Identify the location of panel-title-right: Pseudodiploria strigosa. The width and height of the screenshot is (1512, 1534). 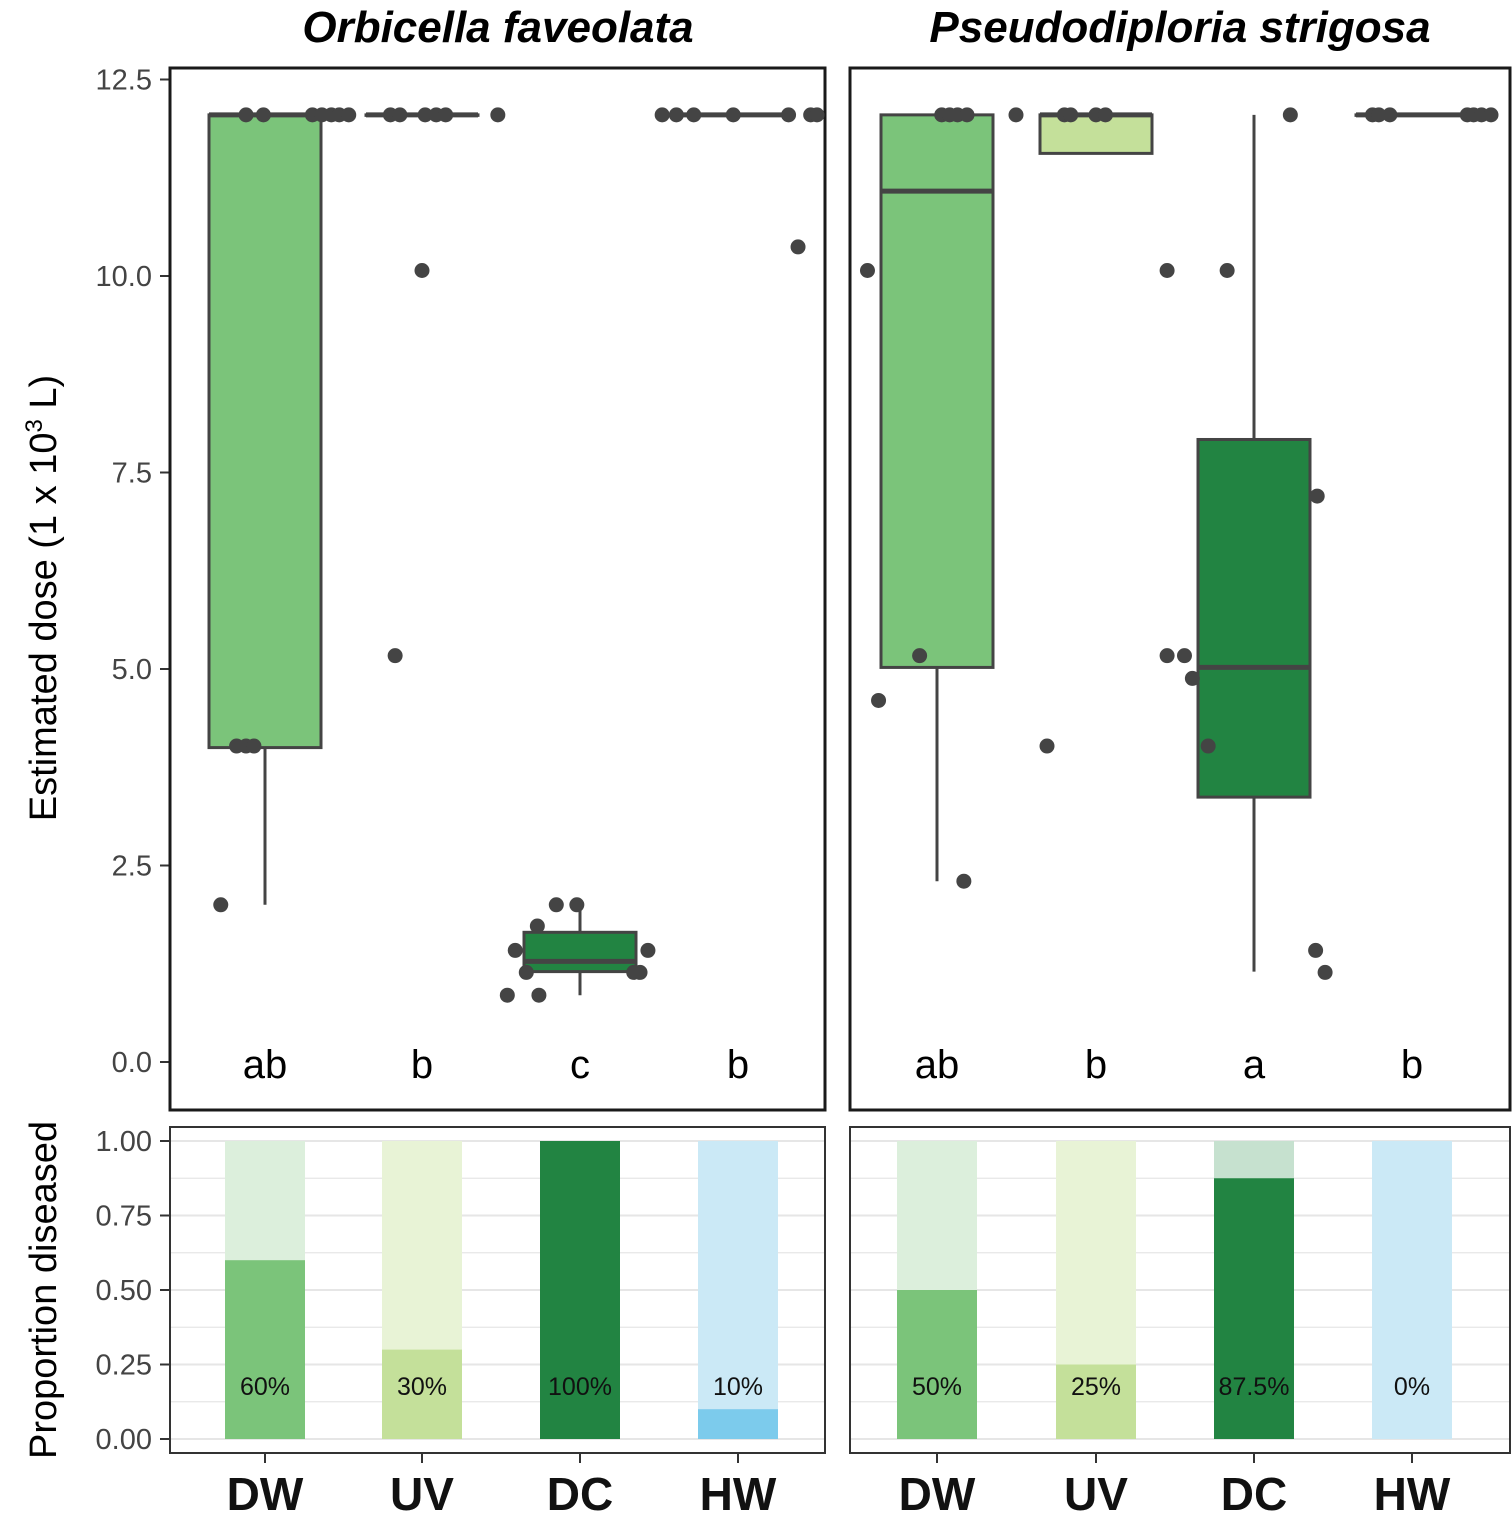
(1179, 27).